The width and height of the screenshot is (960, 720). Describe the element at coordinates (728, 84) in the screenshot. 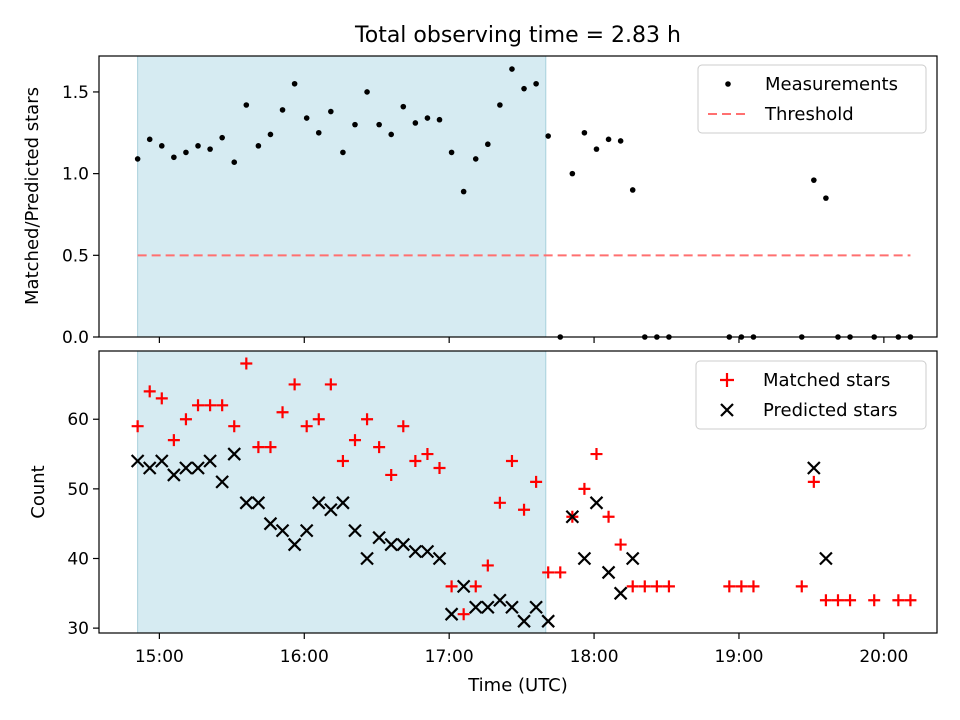

I see `legend-measurements-marker` at that location.